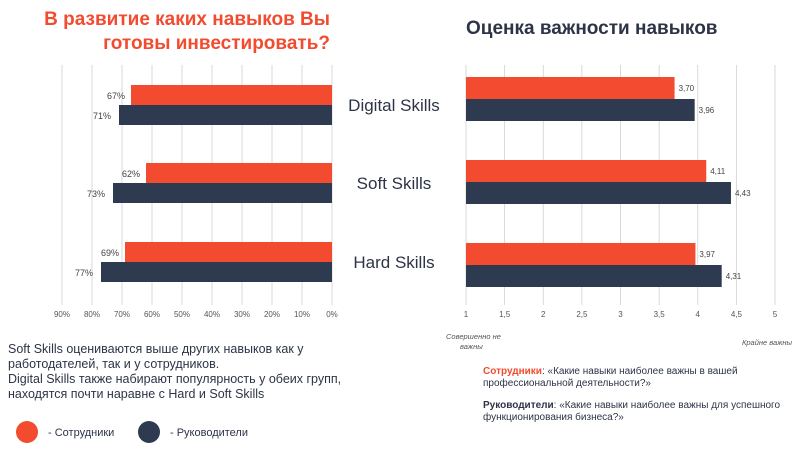  I want to click on left-data-label-employees: 69%, so click(110, 253).